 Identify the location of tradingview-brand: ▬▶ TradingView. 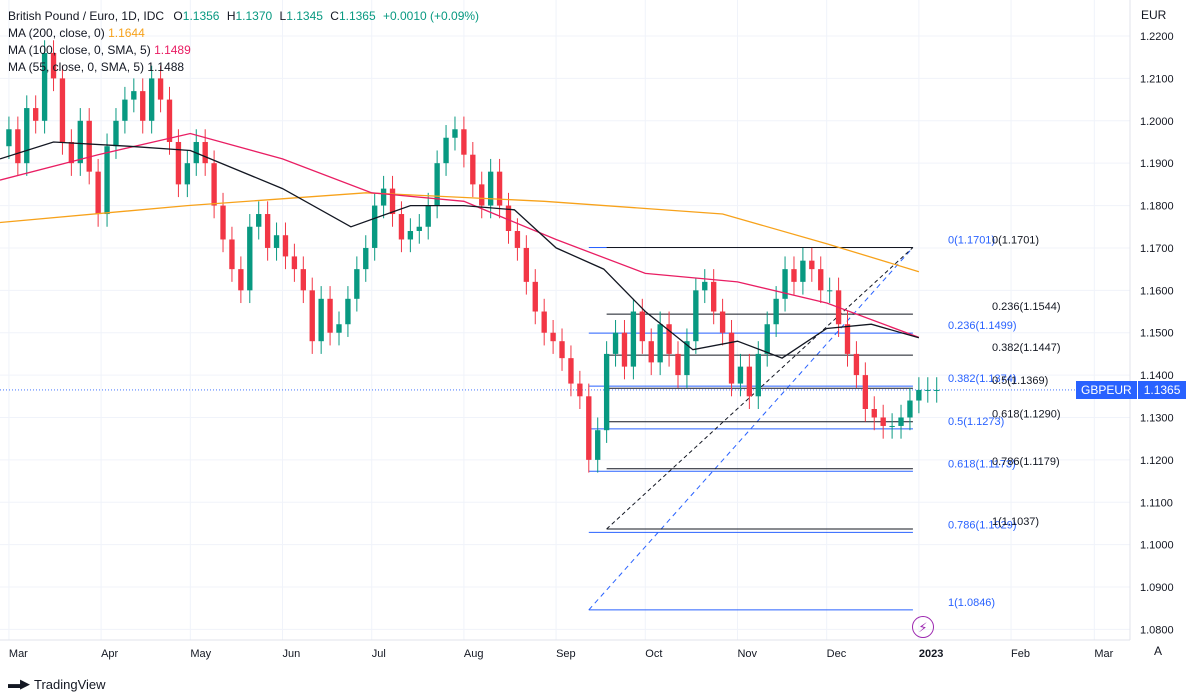
(57, 684).